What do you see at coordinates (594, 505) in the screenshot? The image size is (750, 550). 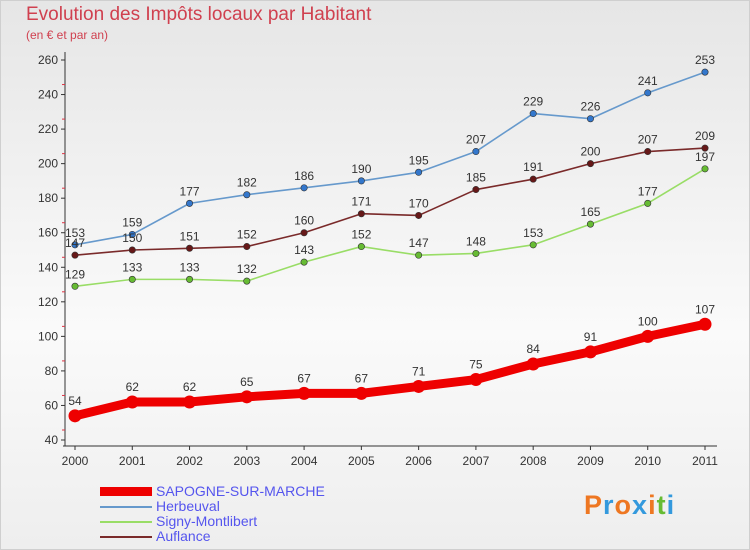 I see `logo-letter: P` at bounding box center [594, 505].